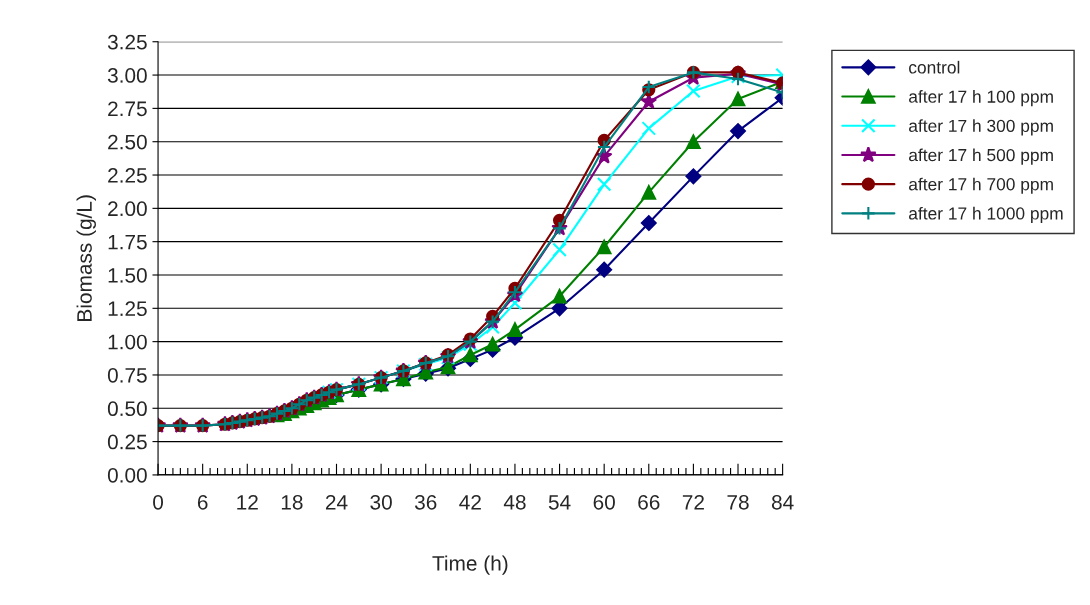 This screenshot has height=605, width=1090. I want to click on y-tick-label: 1.50, so click(127, 275).